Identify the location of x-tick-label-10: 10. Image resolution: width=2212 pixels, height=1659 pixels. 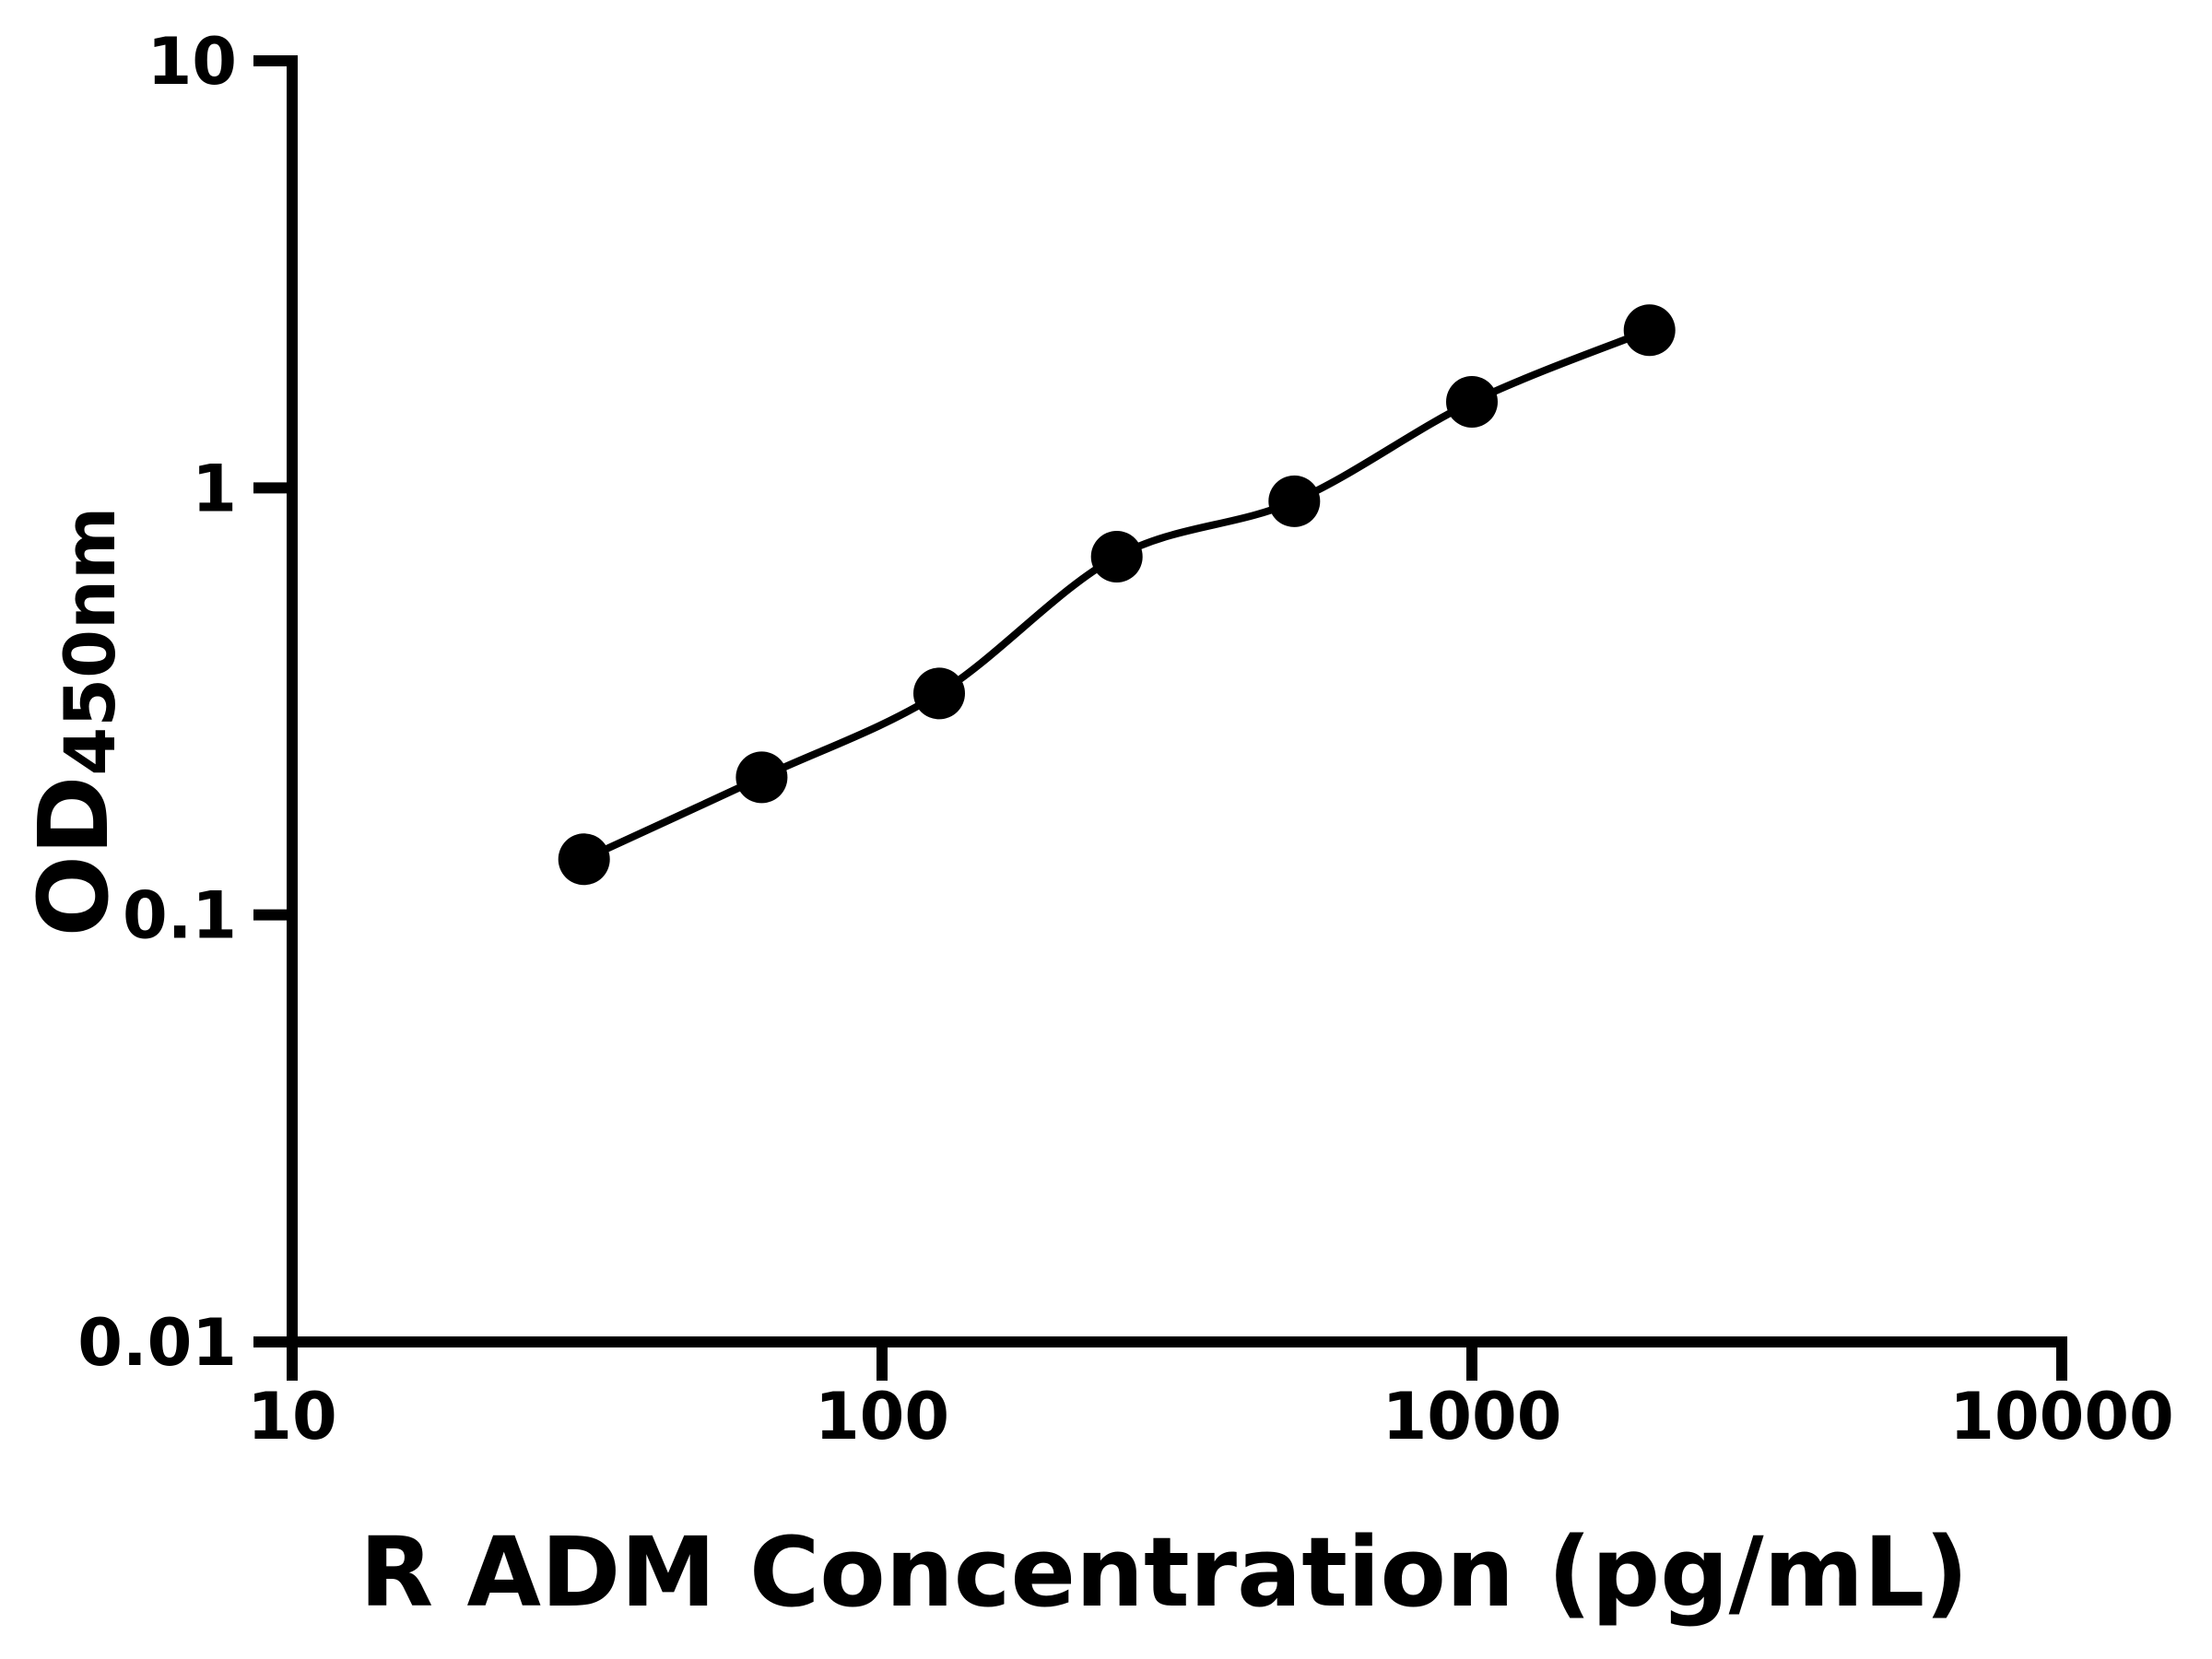
(291, 1416).